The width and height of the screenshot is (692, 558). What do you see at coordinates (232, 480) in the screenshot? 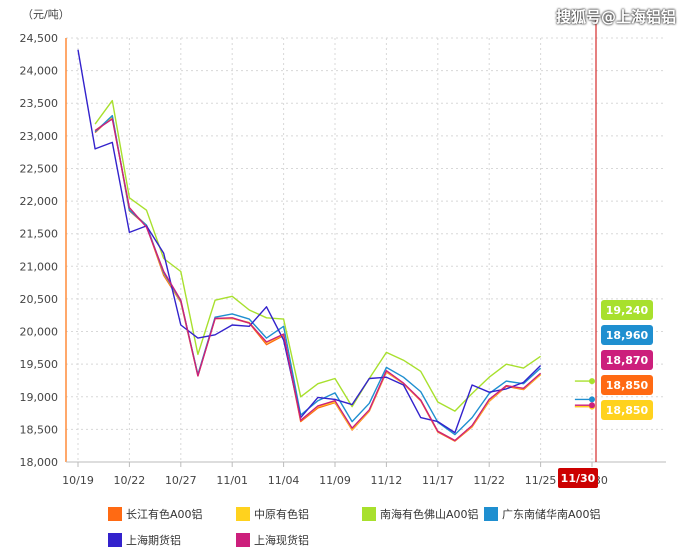
I see `x-tick-label: 11/01` at bounding box center [232, 480].